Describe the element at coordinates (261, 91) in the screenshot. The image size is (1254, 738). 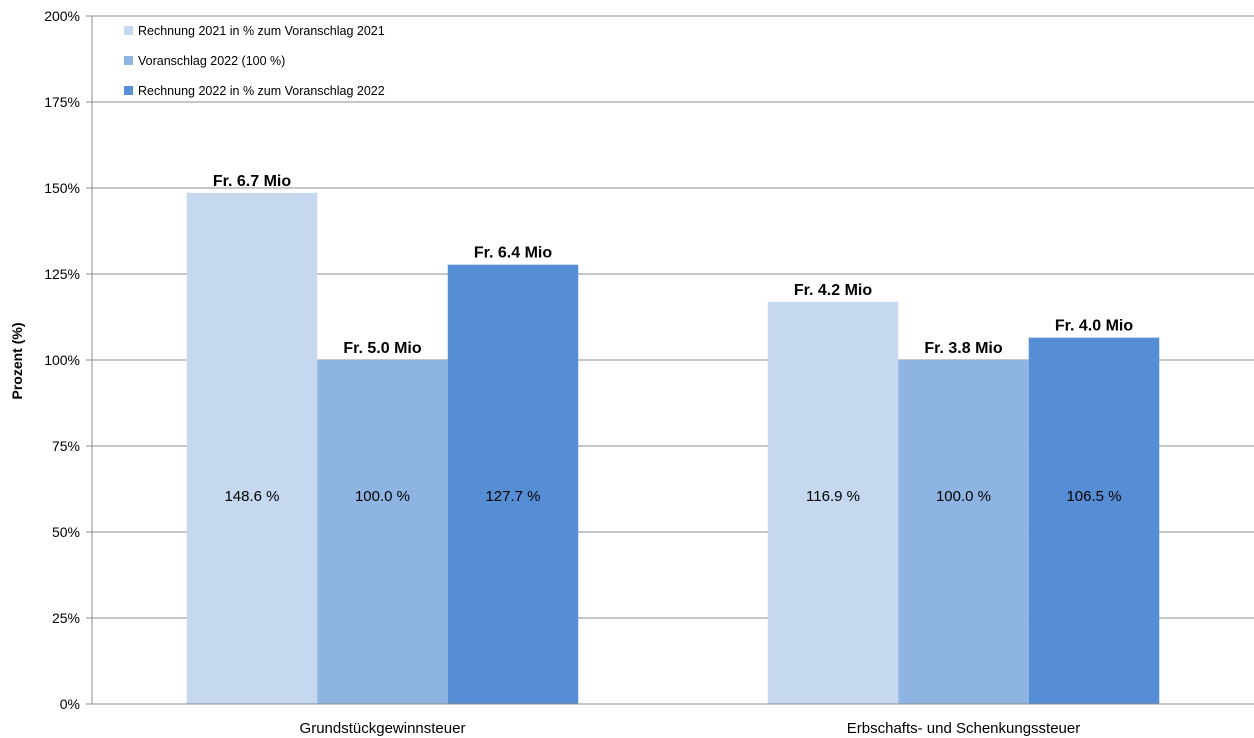
I see `legend-label: Rechnung 2022 in % zum Voranschlag 2022` at that location.